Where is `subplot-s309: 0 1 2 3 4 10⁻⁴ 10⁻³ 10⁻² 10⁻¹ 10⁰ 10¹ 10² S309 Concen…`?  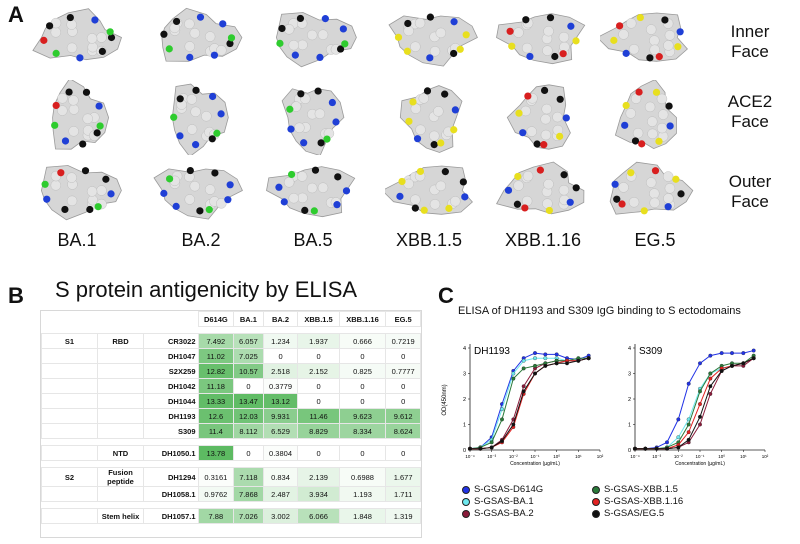
subplot-s309: 0 1 2 3 4 10⁻⁴ 10⁻³ 10⁻² 10⁻¹ 10⁰ 10¹ 10² S309 Concen… is located at coordinates (698, 405).